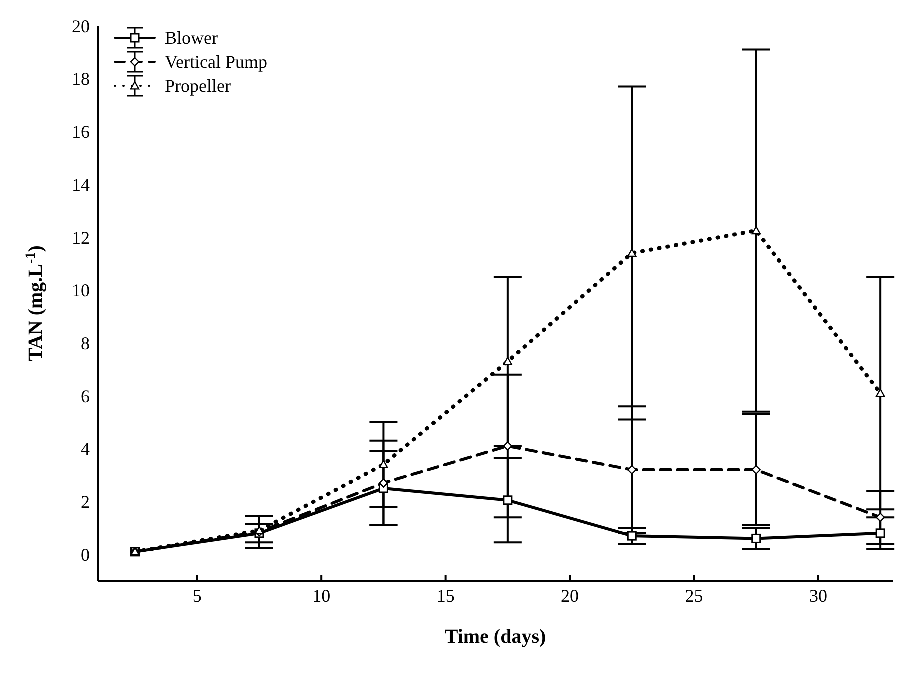 Image resolution: width=909 pixels, height=679 pixels. Describe the element at coordinates (321, 596) in the screenshot. I see `x-tick-label: 10` at that location.